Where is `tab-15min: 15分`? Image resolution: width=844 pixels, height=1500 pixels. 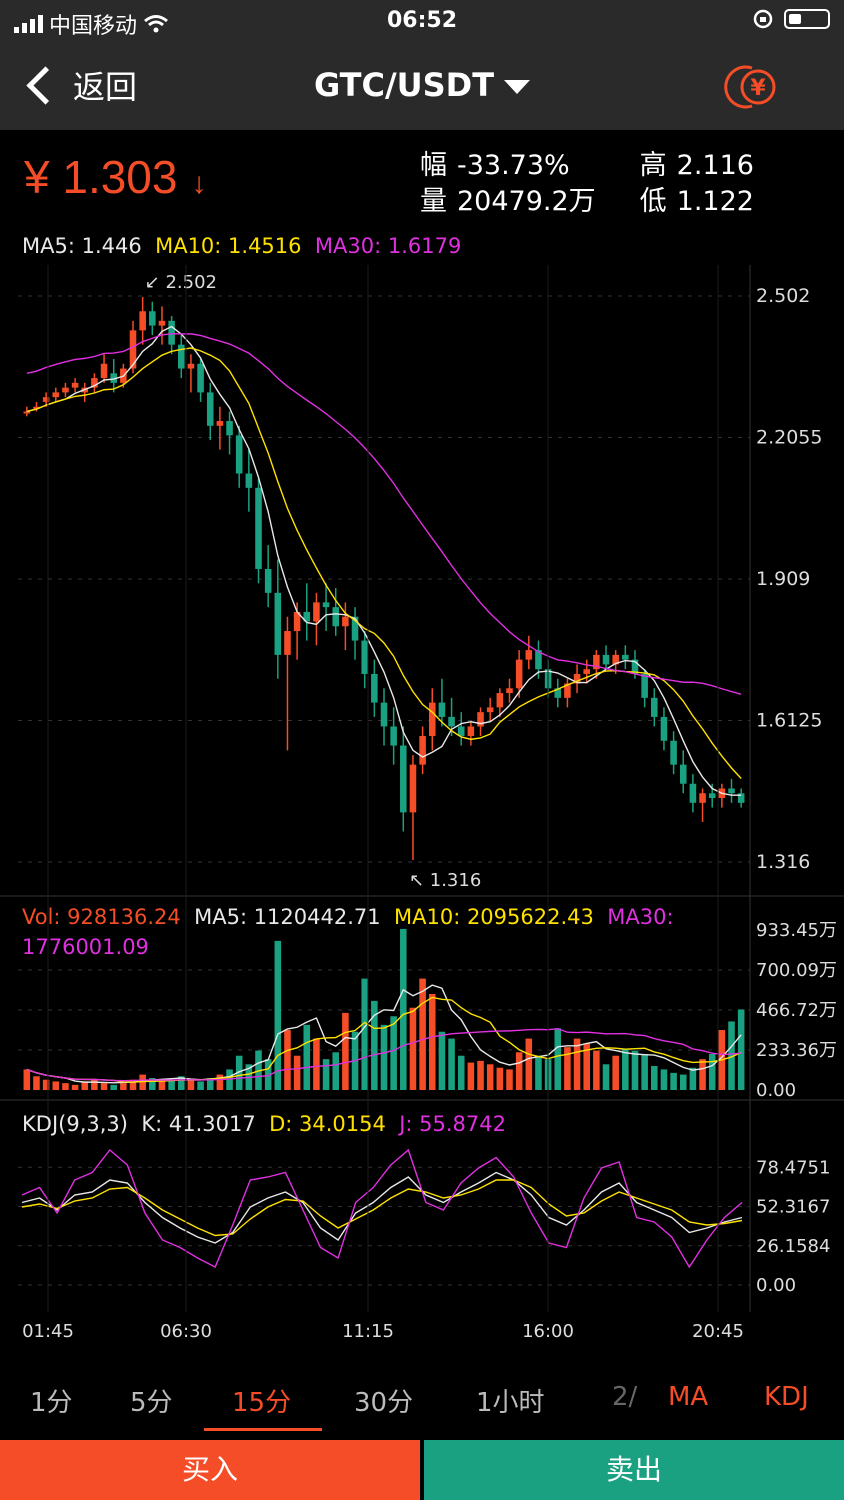
tab-15min: 15分 is located at coordinates (262, 1403).